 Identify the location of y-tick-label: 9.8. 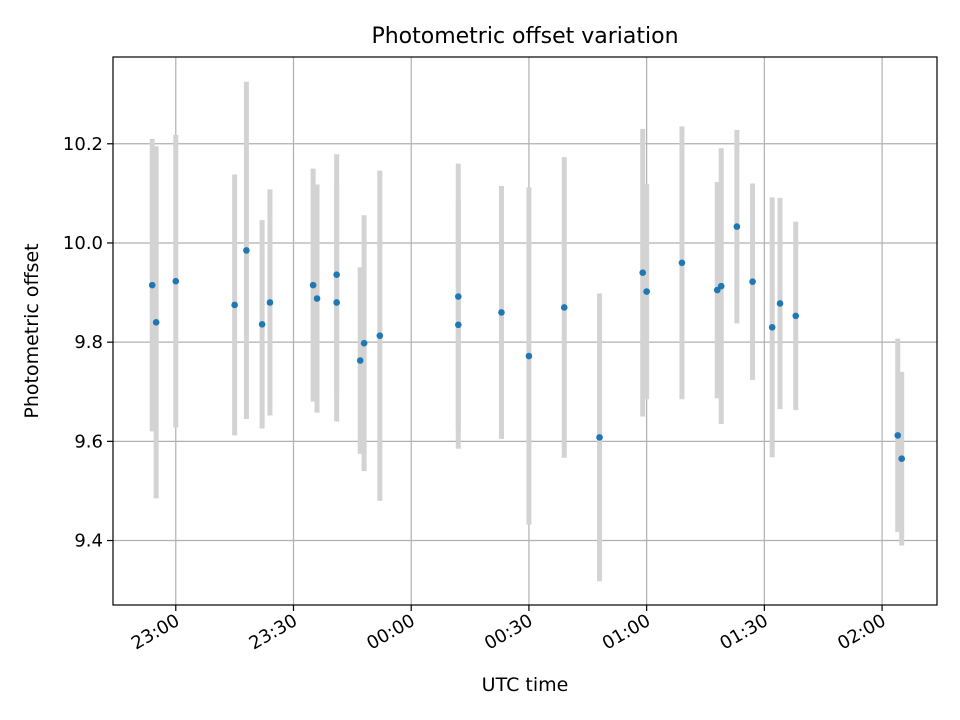
(88, 342).